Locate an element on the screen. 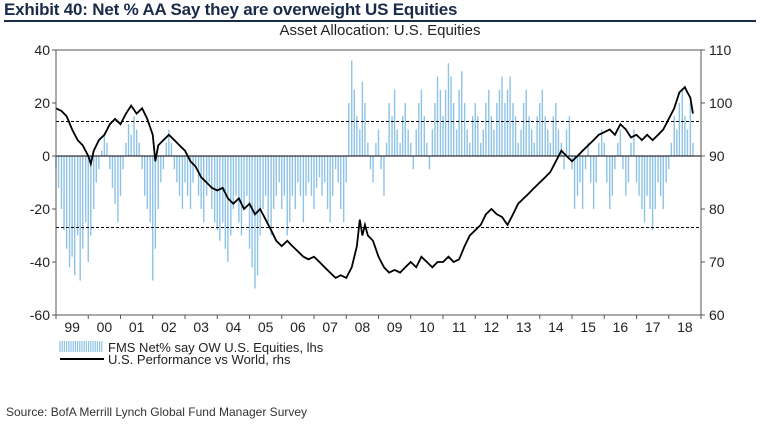 The height and width of the screenshot is (434, 764). right-tick-label: 90 is located at coordinates (717, 156).